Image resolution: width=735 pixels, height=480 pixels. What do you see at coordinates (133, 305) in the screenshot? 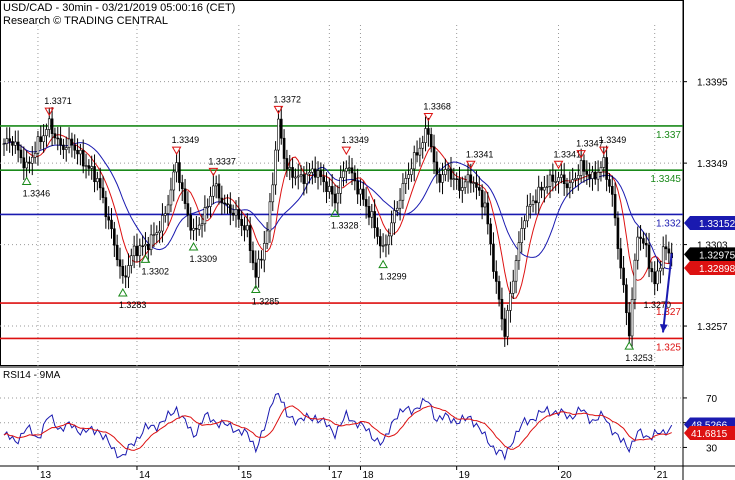
I see `annotation-label: 1.3283` at bounding box center [133, 305].